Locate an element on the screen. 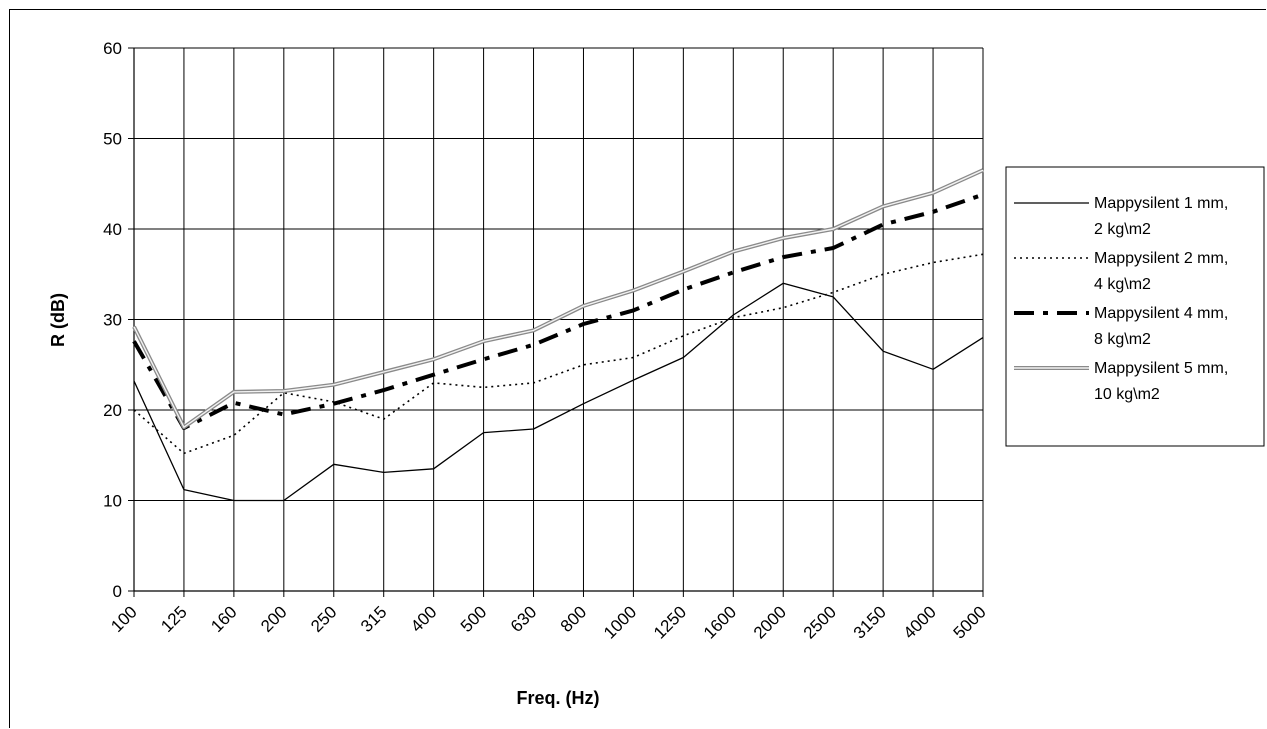 This screenshot has height=729, width=1267. x-tick-label: 500 is located at coordinates (473, 618).